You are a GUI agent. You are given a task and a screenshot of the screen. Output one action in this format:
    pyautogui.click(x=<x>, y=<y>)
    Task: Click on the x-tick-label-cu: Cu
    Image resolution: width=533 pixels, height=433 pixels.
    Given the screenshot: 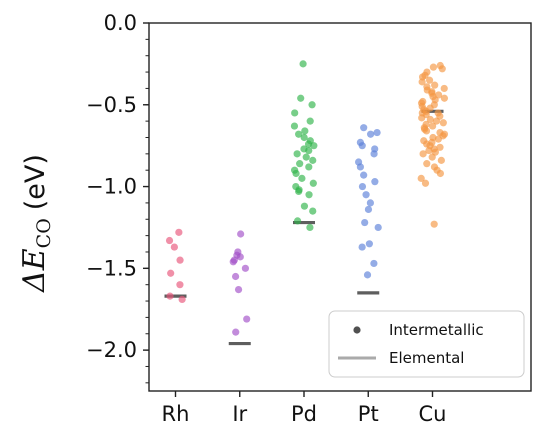 What is the action you would take?
    pyautogui.click(x=433, y=414)
    